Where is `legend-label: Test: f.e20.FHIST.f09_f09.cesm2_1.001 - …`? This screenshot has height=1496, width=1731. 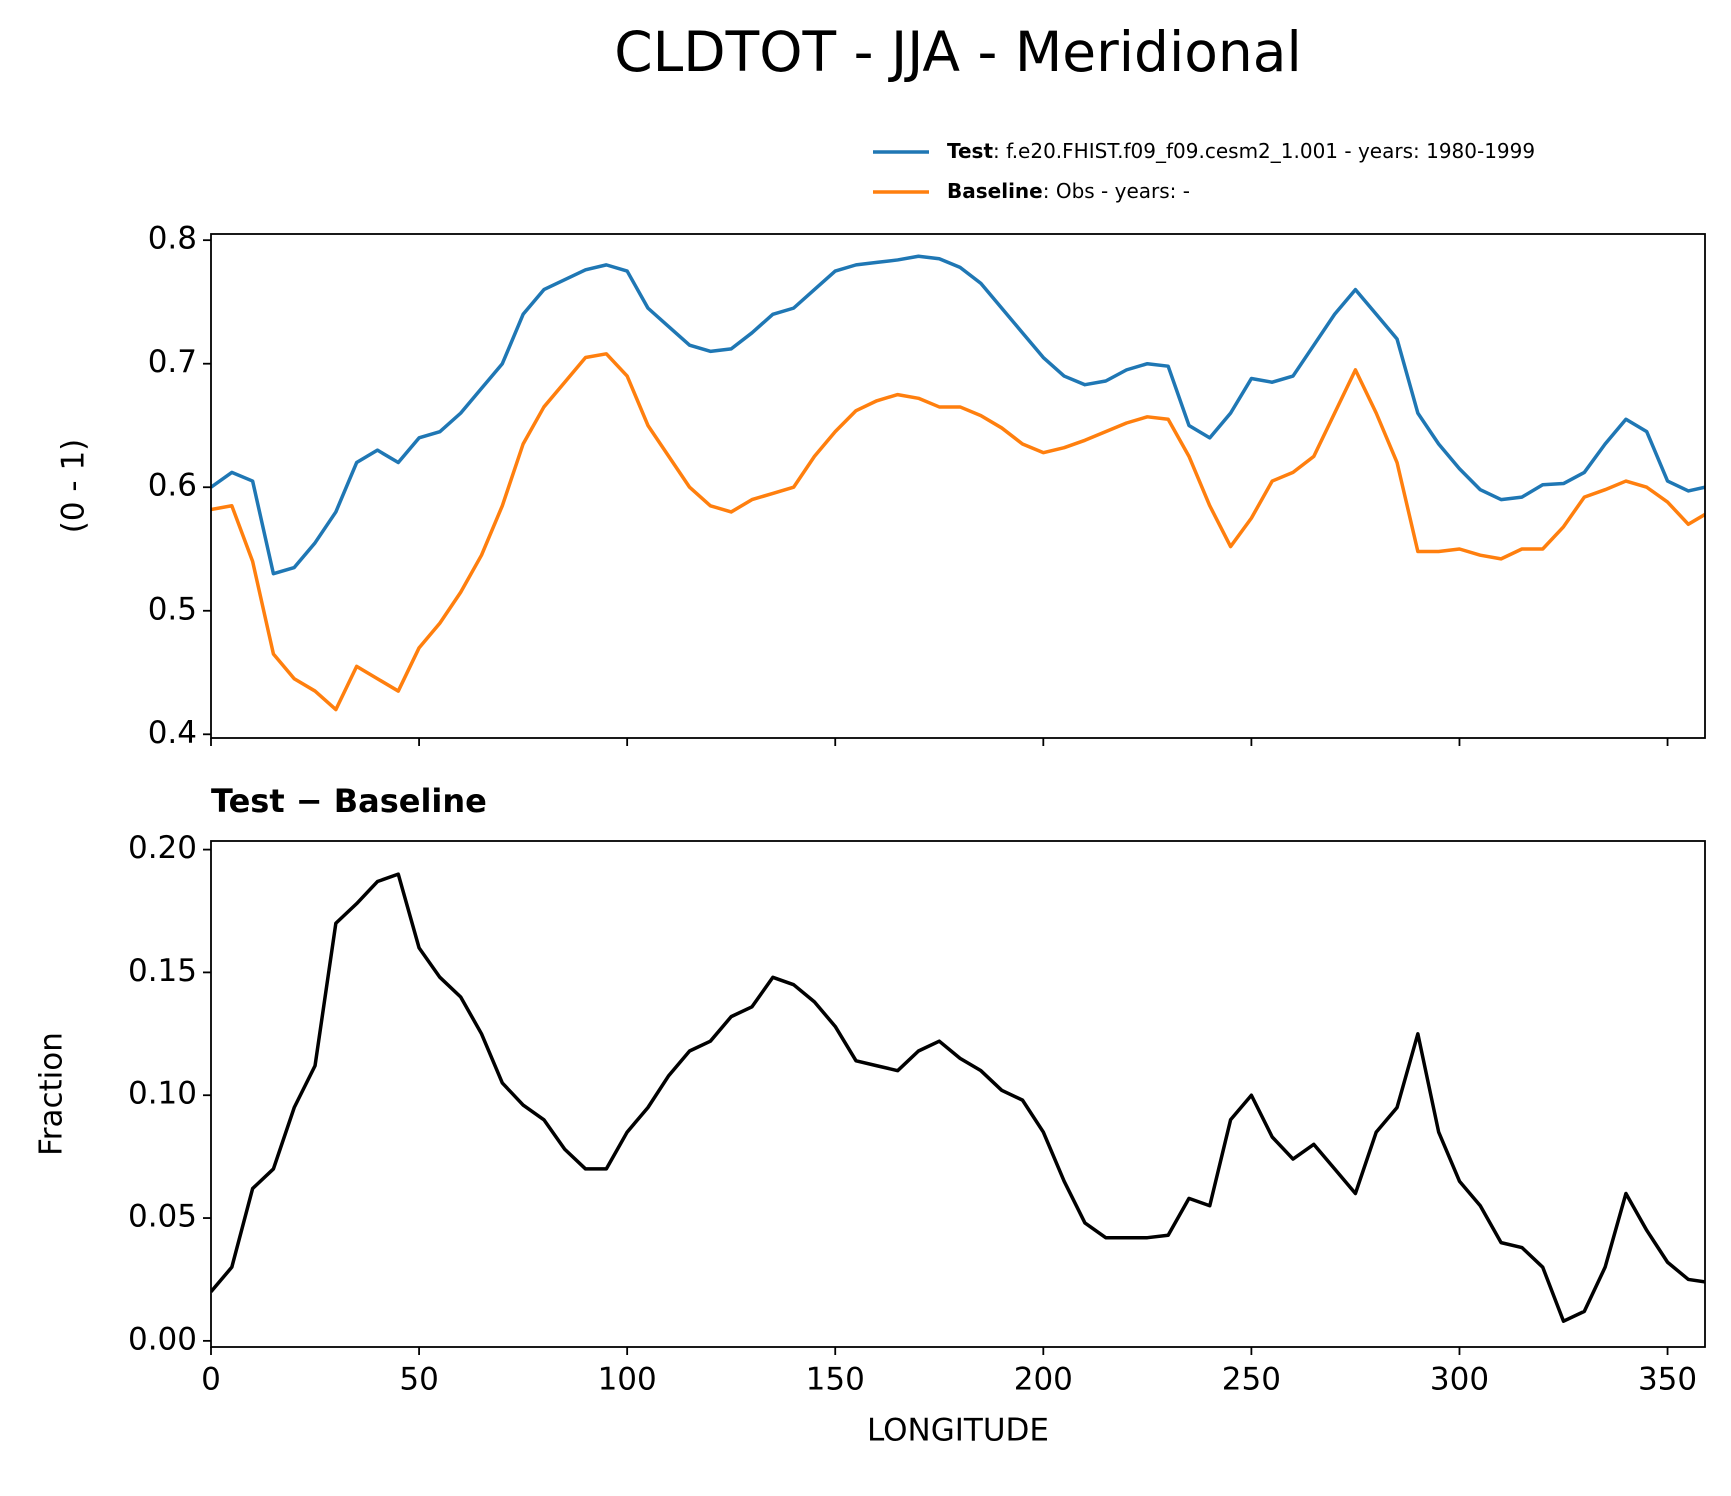
legend-label: Test: f.e20.FHIST.f09_f09.cesm2_1.001 - … is located at coordinates (1241, 151).